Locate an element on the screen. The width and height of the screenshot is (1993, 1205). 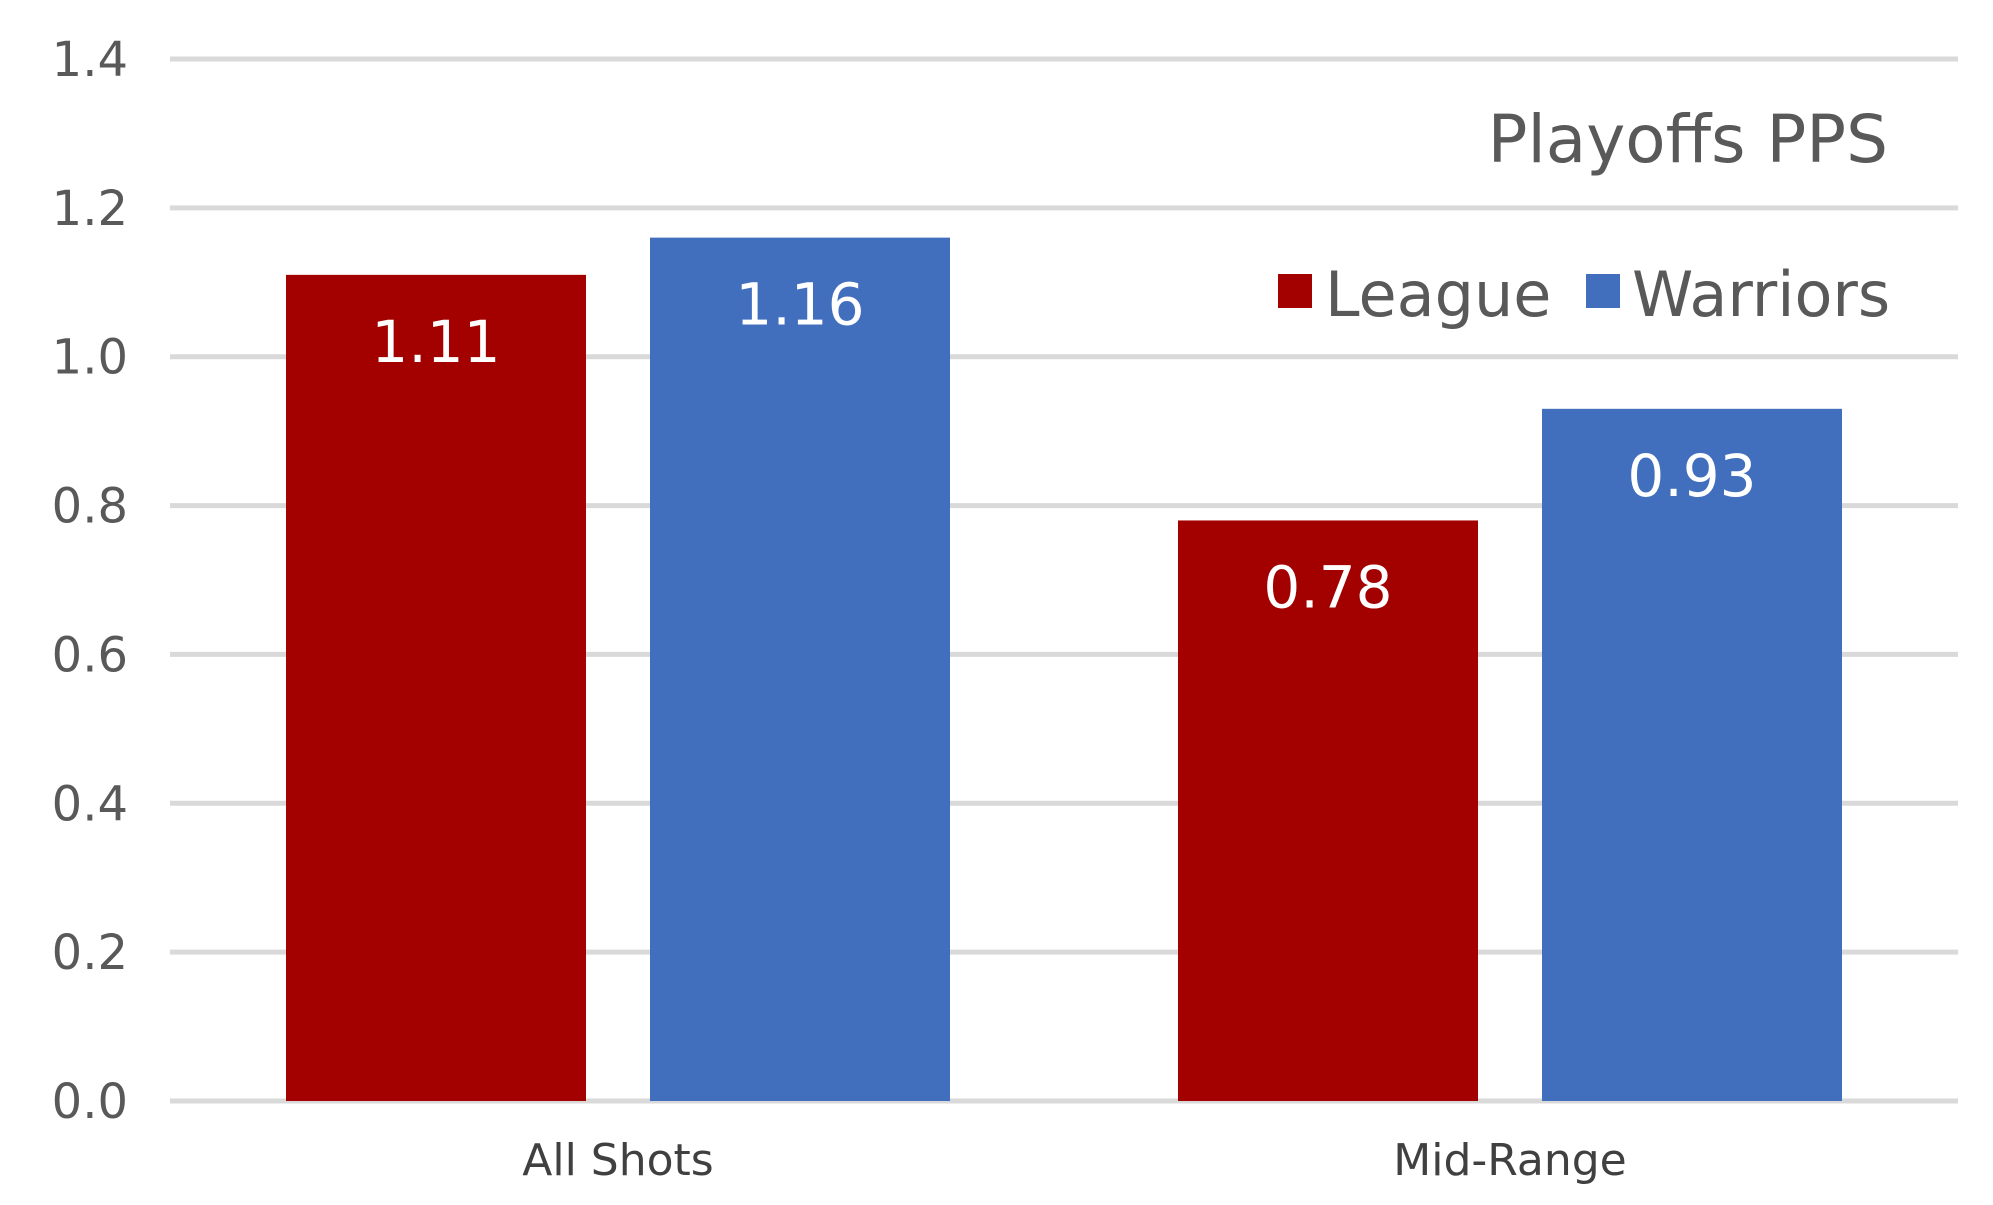
bar-league-mid-range is located at coordinates (1328, 810).